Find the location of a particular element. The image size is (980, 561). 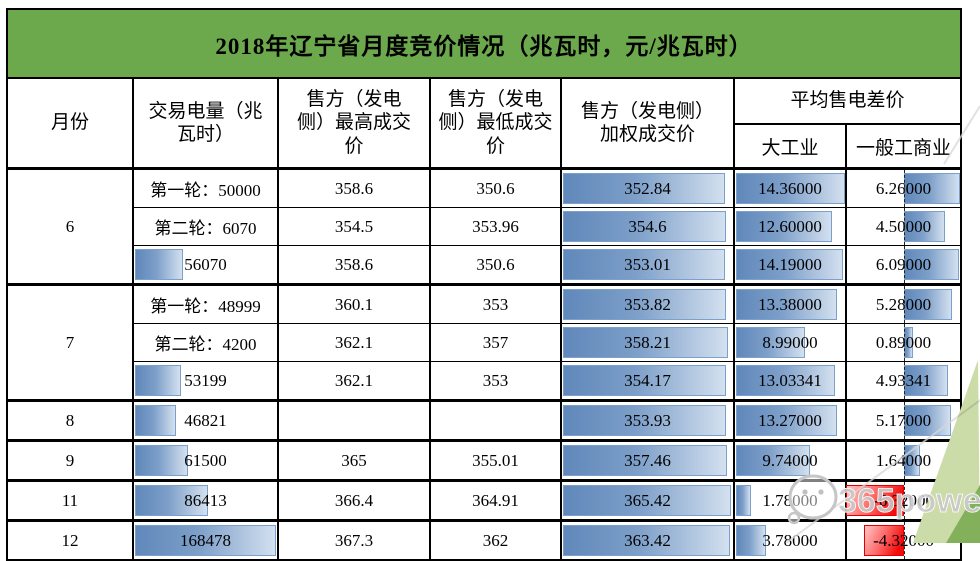

col-header-large-industry: 大工业 is located at coordinates (790, 146).